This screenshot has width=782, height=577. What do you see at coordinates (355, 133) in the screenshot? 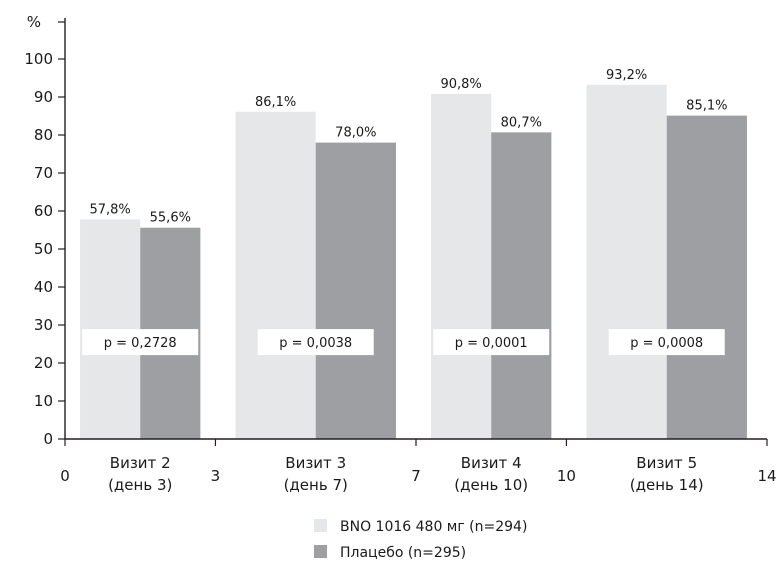
I see `data-label-s2-2: 78,0%` at bounding box center [355, 133].